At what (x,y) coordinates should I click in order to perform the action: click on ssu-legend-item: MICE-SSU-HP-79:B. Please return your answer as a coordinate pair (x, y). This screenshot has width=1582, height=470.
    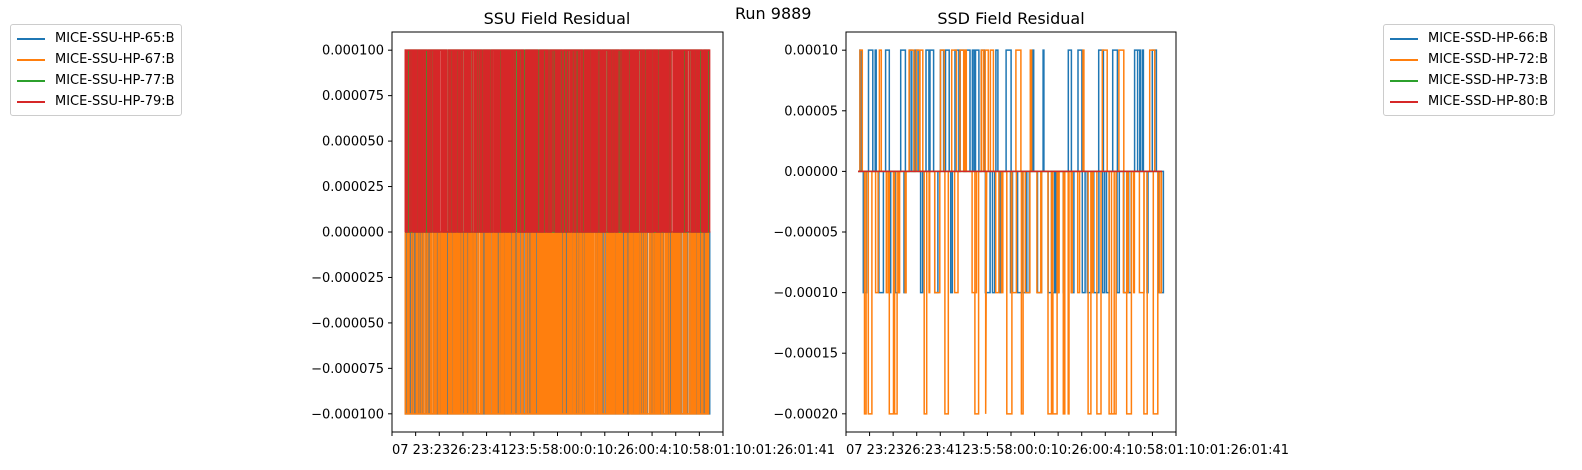
    Looking at the image, I should click on (96, 101).